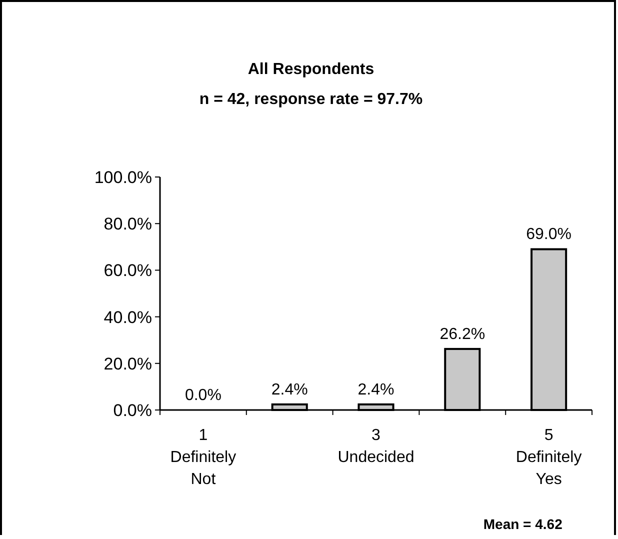 This screenshot has height=539, width=618. What do you see at coordinates (463, 334) in the screenshot?
I see `data-label: 26.2%` at bounding box center [463, 334].